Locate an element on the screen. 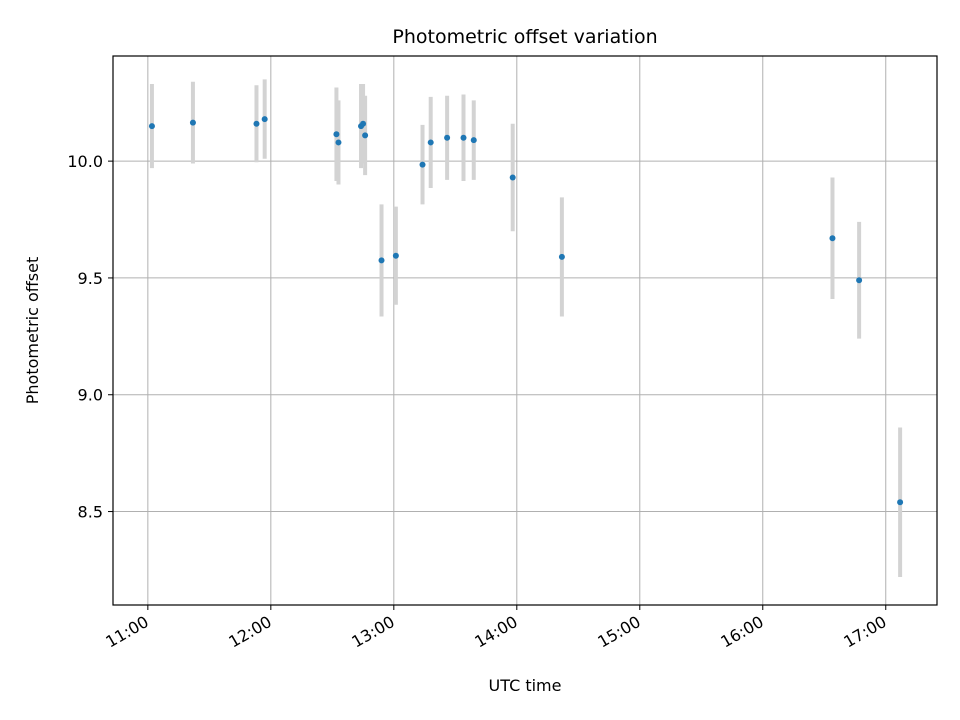 The width and height of the screenshot is (960, 720). x-tick-label: 13:00 is located at coordinates (372, 632).